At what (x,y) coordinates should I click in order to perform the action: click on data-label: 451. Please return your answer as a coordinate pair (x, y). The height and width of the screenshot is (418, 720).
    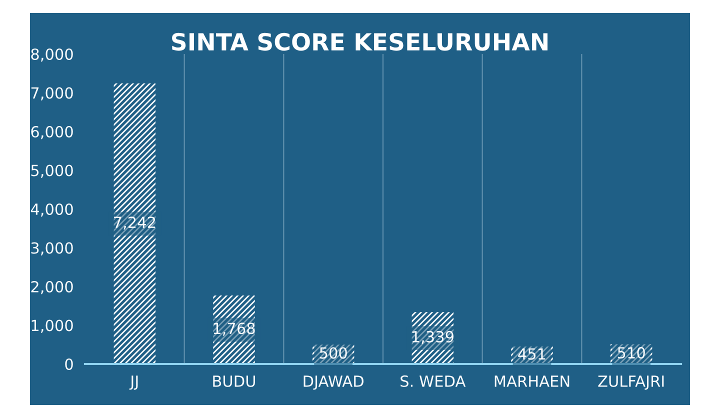
    Looking at the image, I should click on (532, 354).